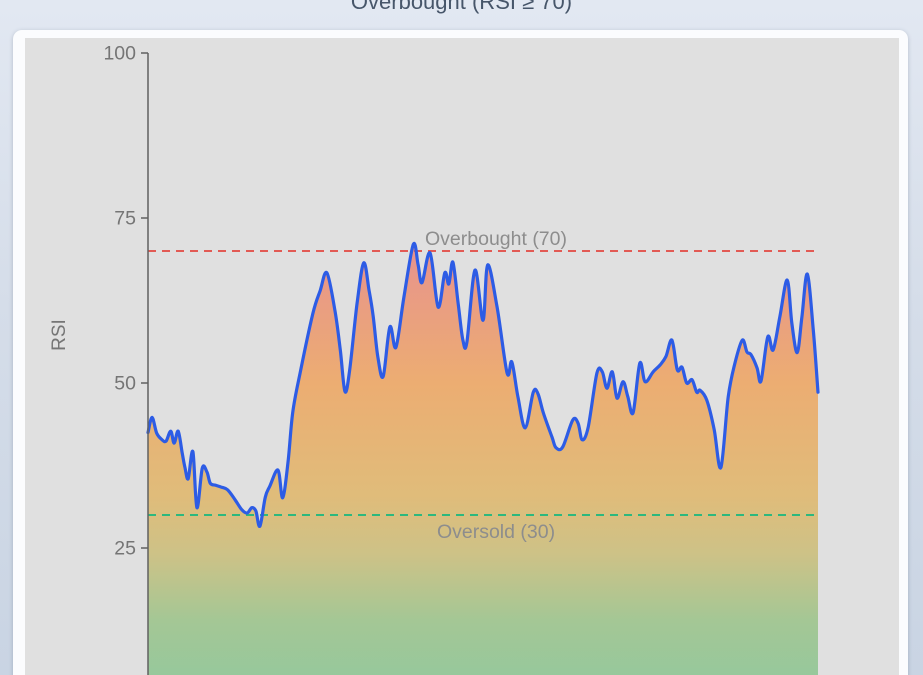 This screenshot has width=923, height=675. Describe the element at coordinates (496, 239) in the screenshot. I see `overbought-label: Overbought (70)` at that location.